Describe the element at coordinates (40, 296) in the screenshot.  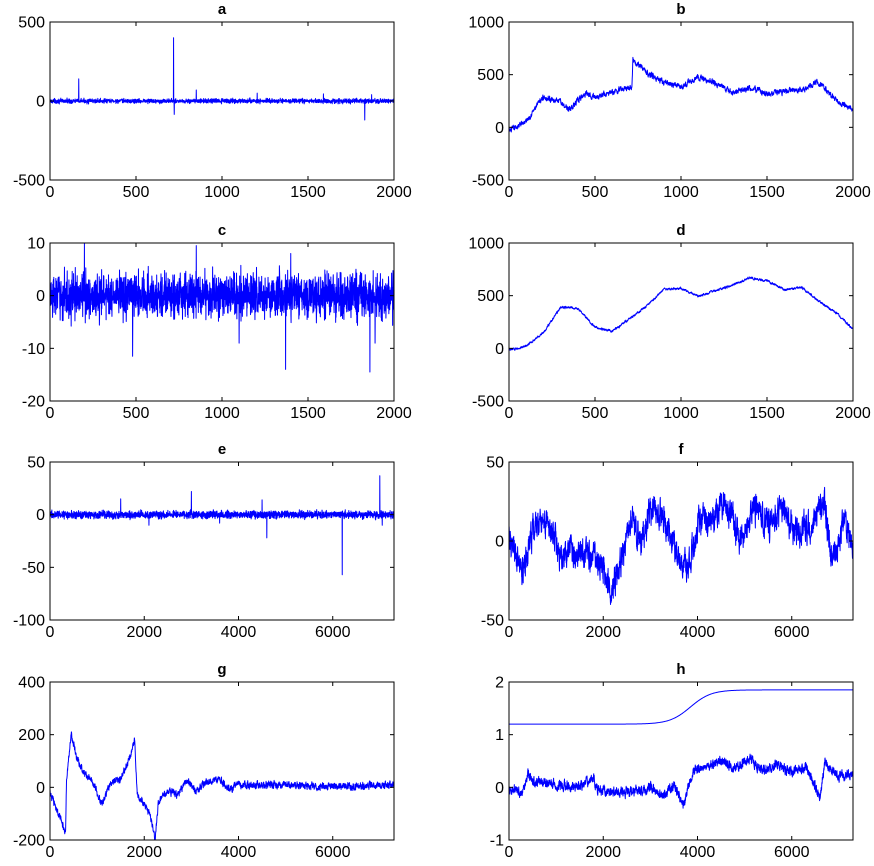
I see `y-tick-label-c-1: 0` at that location.